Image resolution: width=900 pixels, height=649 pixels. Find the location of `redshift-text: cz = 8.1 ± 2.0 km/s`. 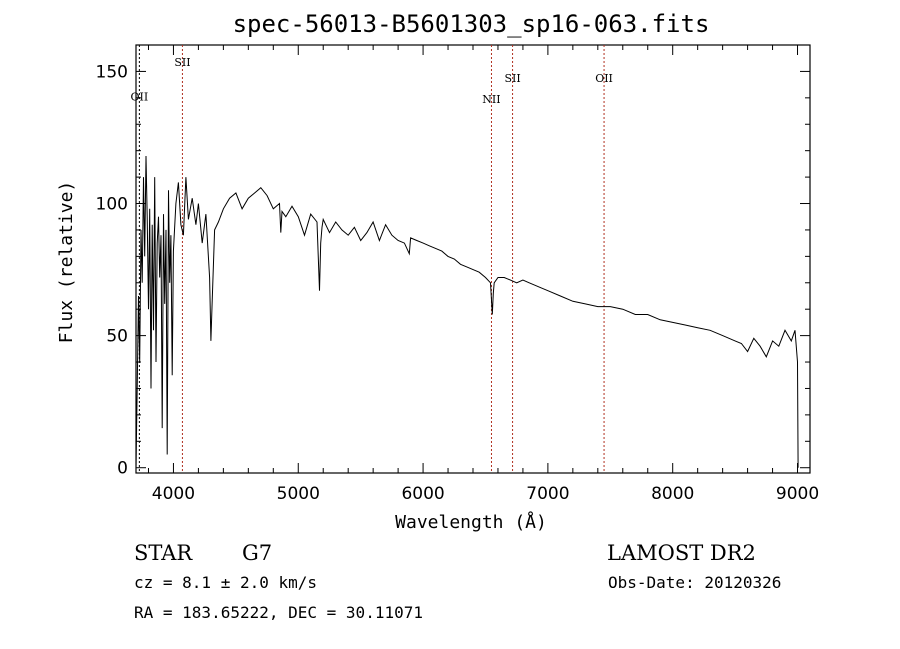

redshift-text: cz = 8.1 ± 2.0 km/s is located at coordinates (225, 582).